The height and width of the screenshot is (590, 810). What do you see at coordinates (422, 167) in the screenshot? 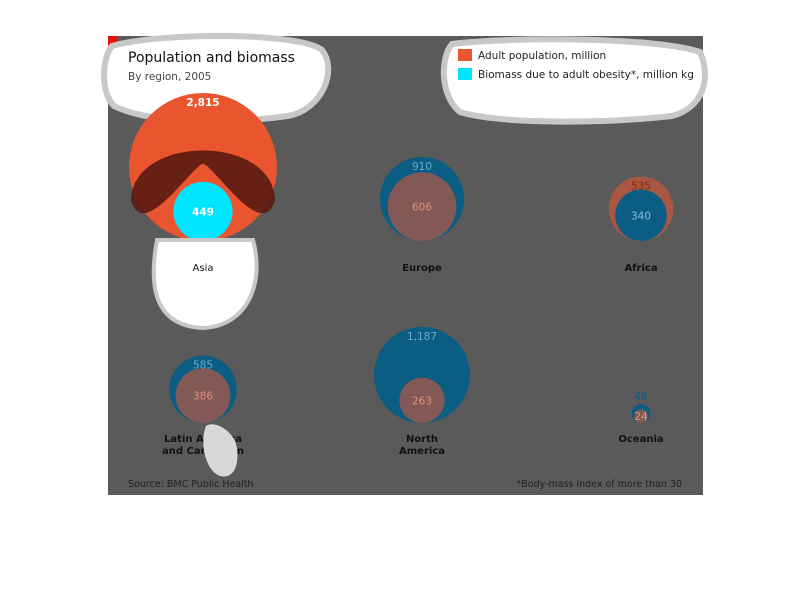
I see `biomass-value-europe: 910` at bounding box center [422, 167].